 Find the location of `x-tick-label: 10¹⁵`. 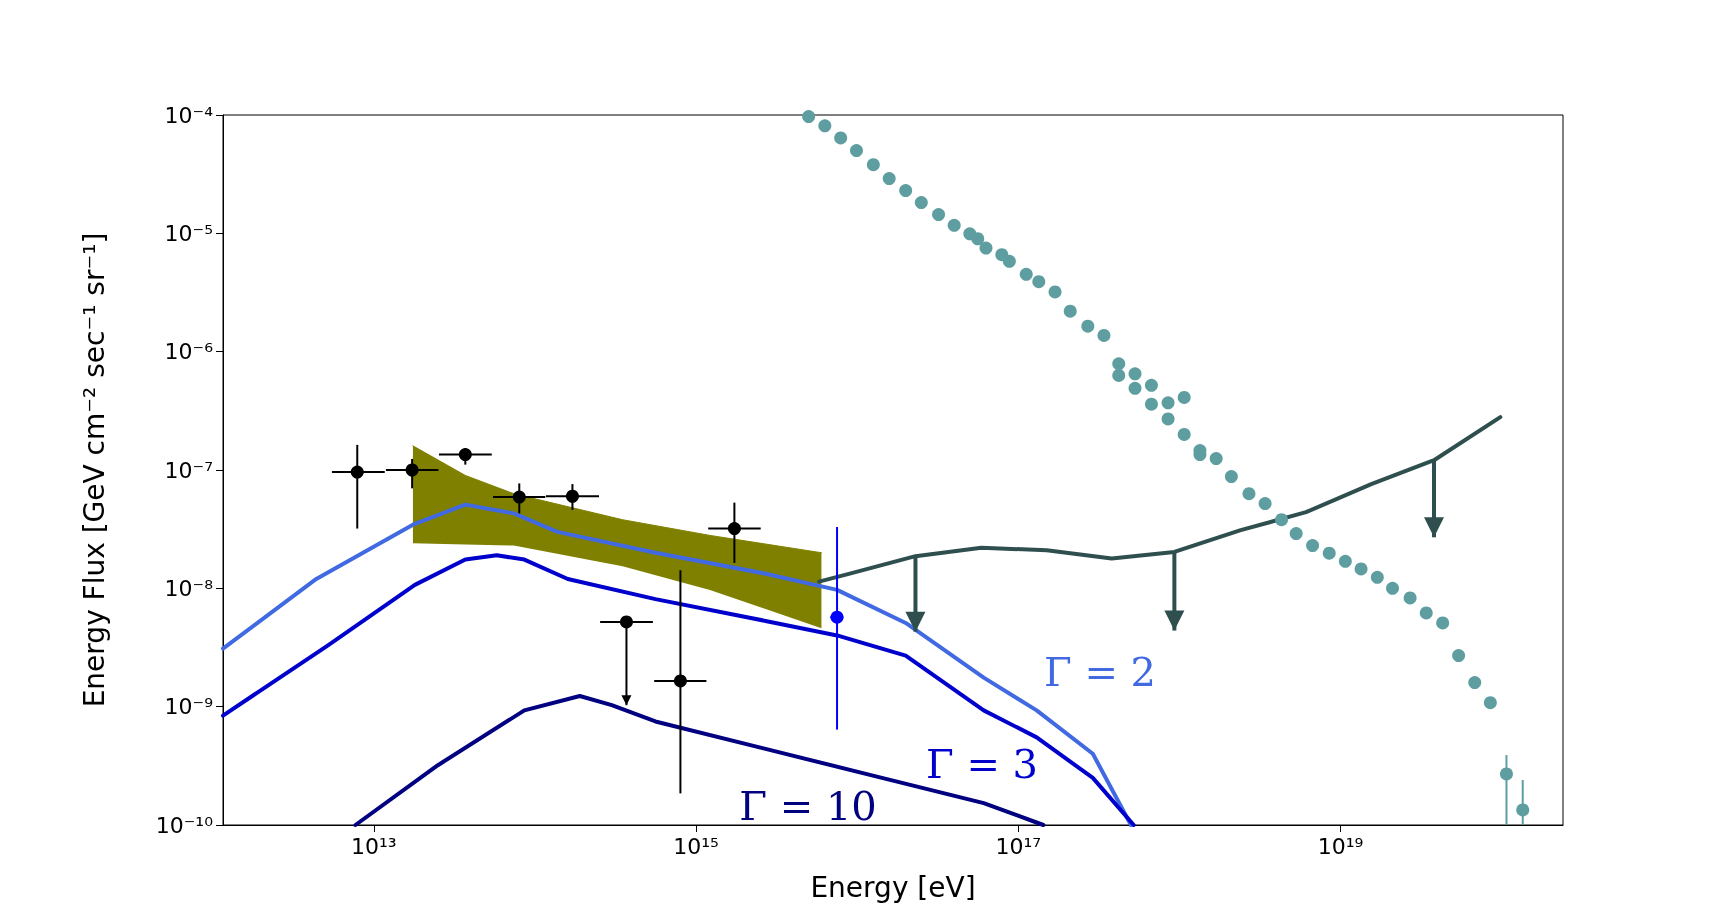

x-tick-label: 10¹⁵ is located at coordinates (696, 846).